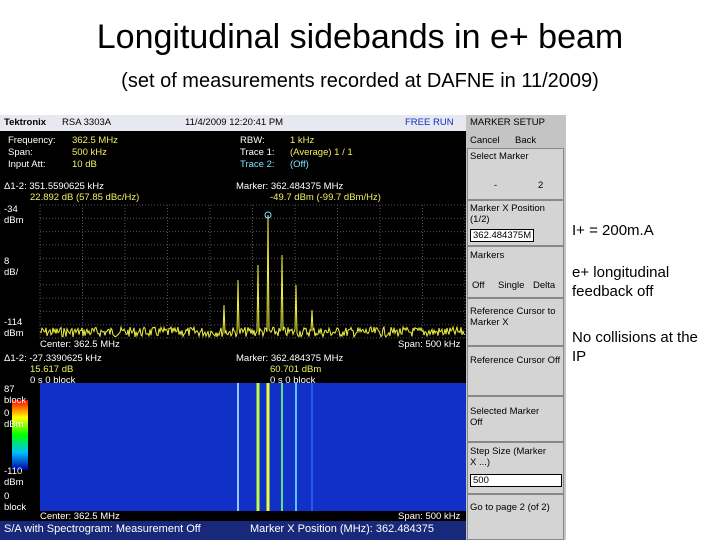 This screenshot has width=720, height=540. I want to click on setting: 10 dB, so click(84, 164).